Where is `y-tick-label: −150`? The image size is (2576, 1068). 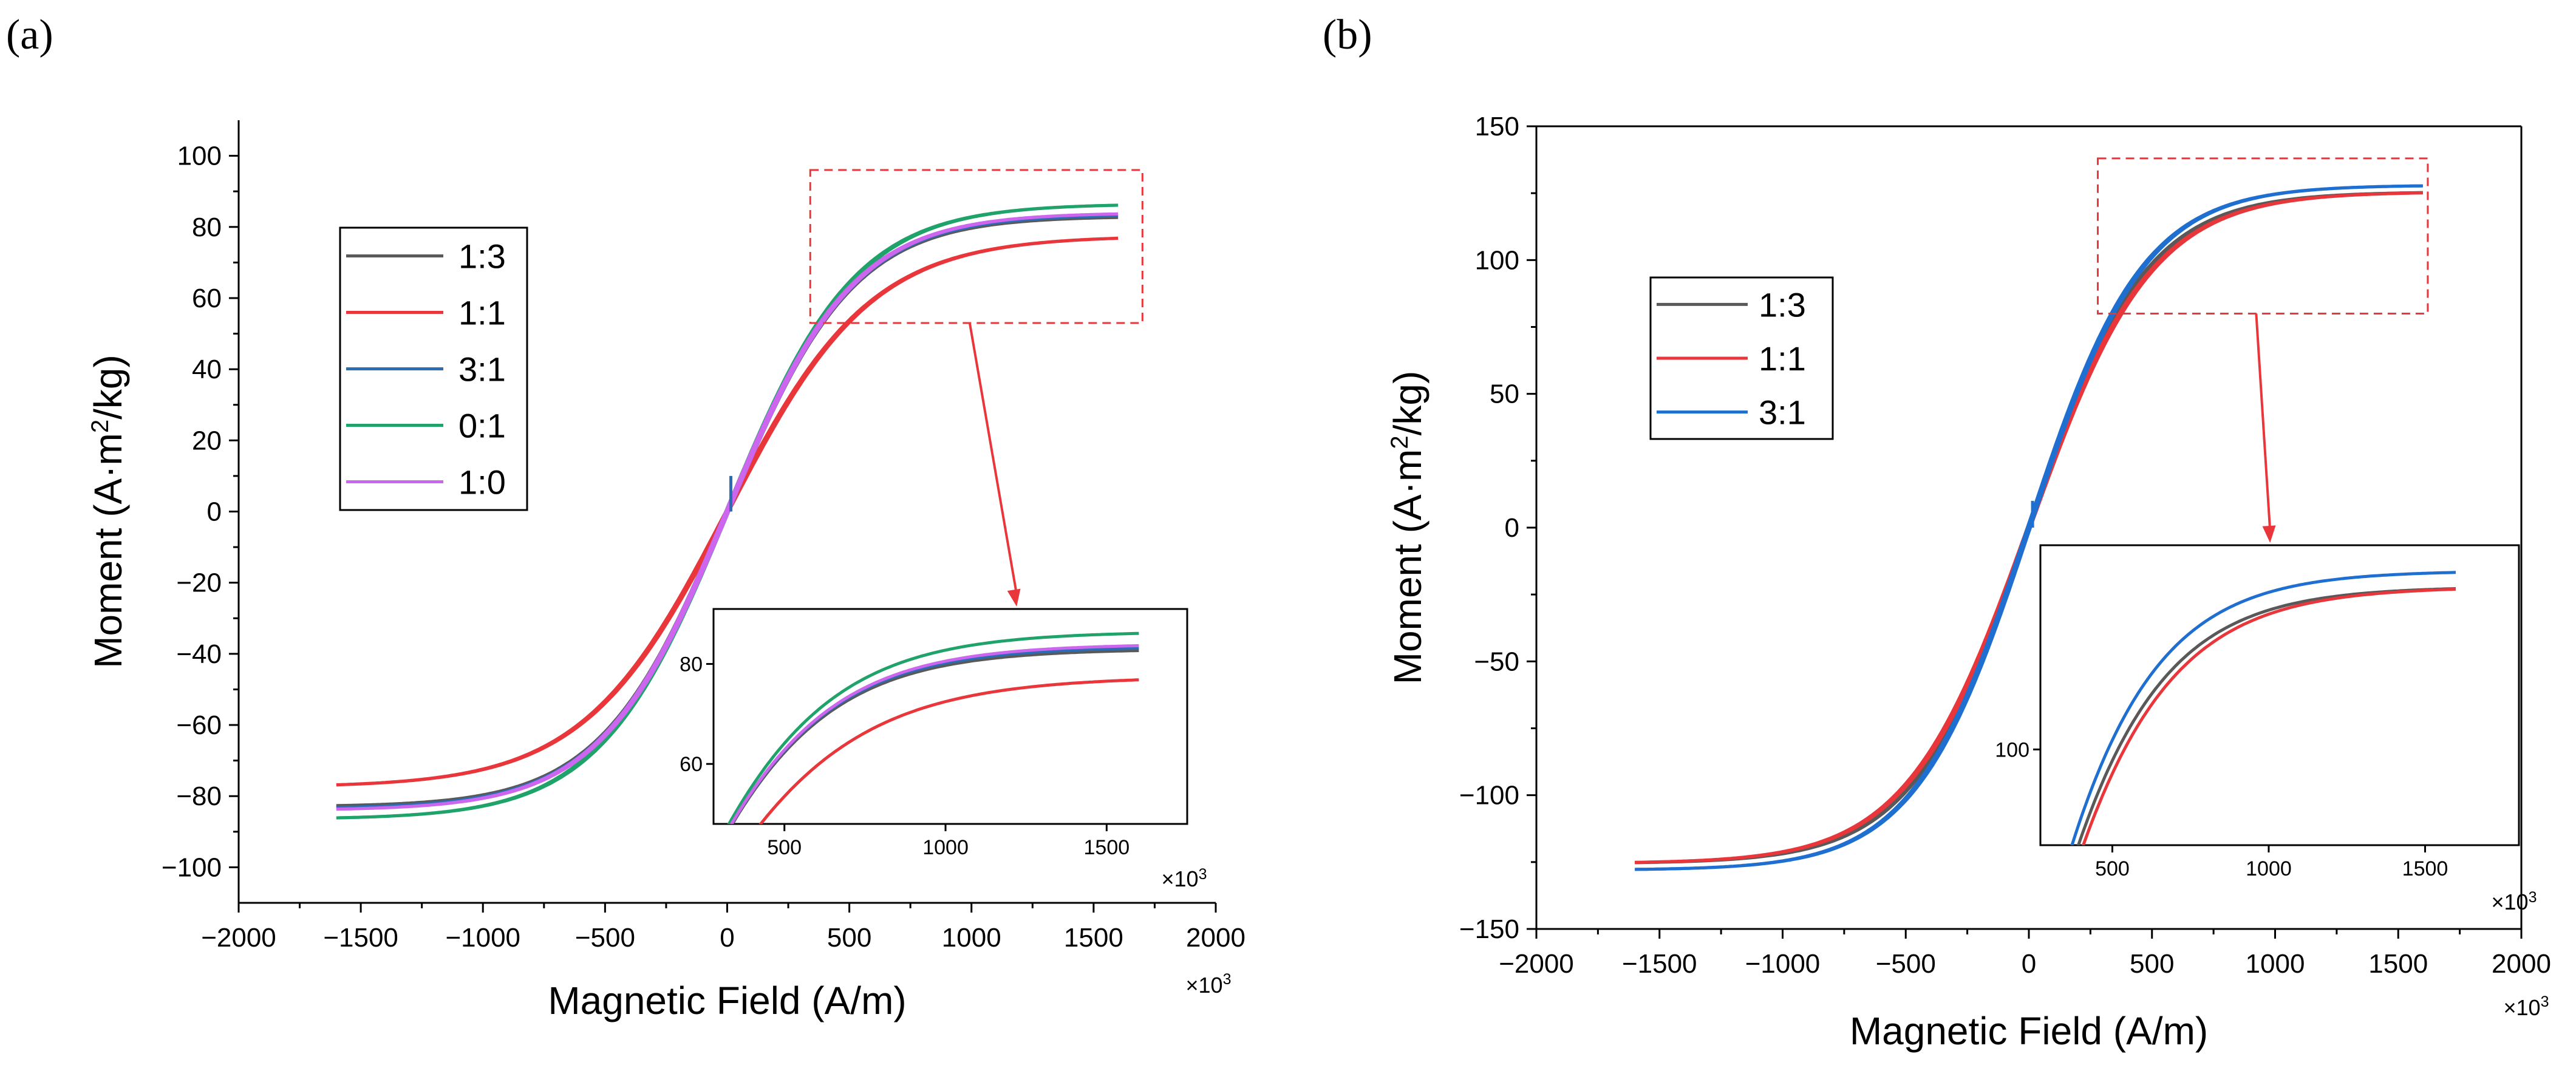 y-tick-label: −150 is located at coordinates (1489, 929).